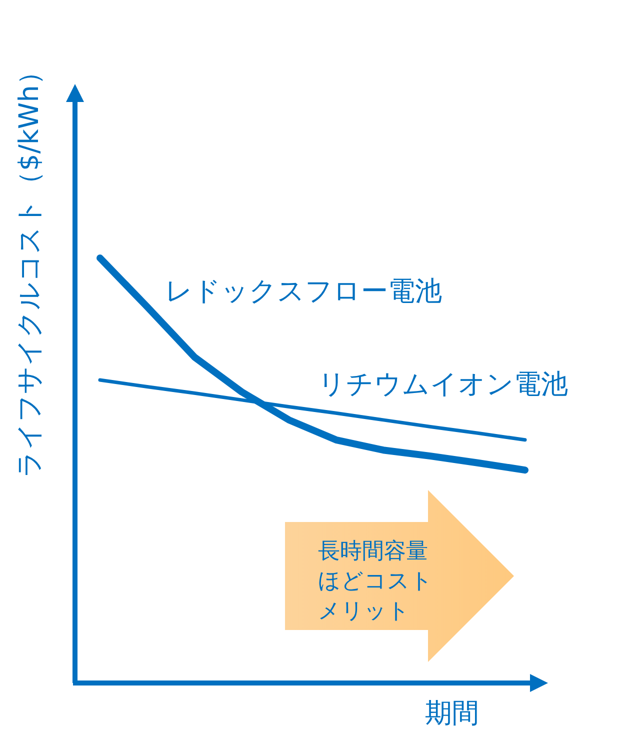 The image size is (635, 749). I want to click on ylabel: ライフサイクルコスト（$/kWh）, so click(29, 268).